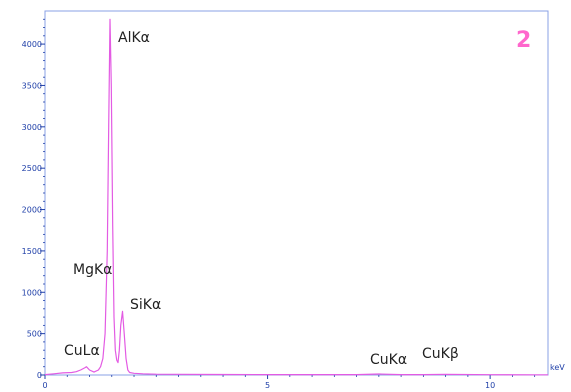 The width and height of the screenshot is (571, 392). I want to click on y-tick-label: 1000, so click(32, 292).